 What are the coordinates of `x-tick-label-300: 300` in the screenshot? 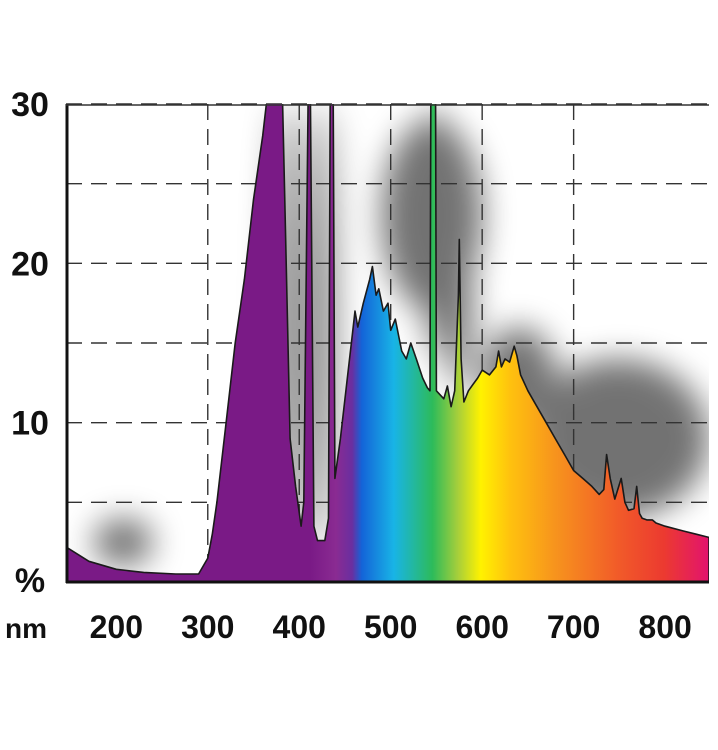 It's located at (207, 627).